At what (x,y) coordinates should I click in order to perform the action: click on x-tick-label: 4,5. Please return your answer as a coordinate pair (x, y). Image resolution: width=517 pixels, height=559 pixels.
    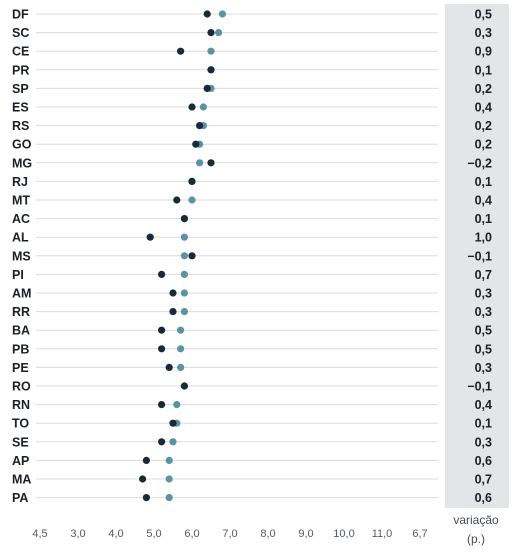
    Looking at the image, I should click on (39, 534).